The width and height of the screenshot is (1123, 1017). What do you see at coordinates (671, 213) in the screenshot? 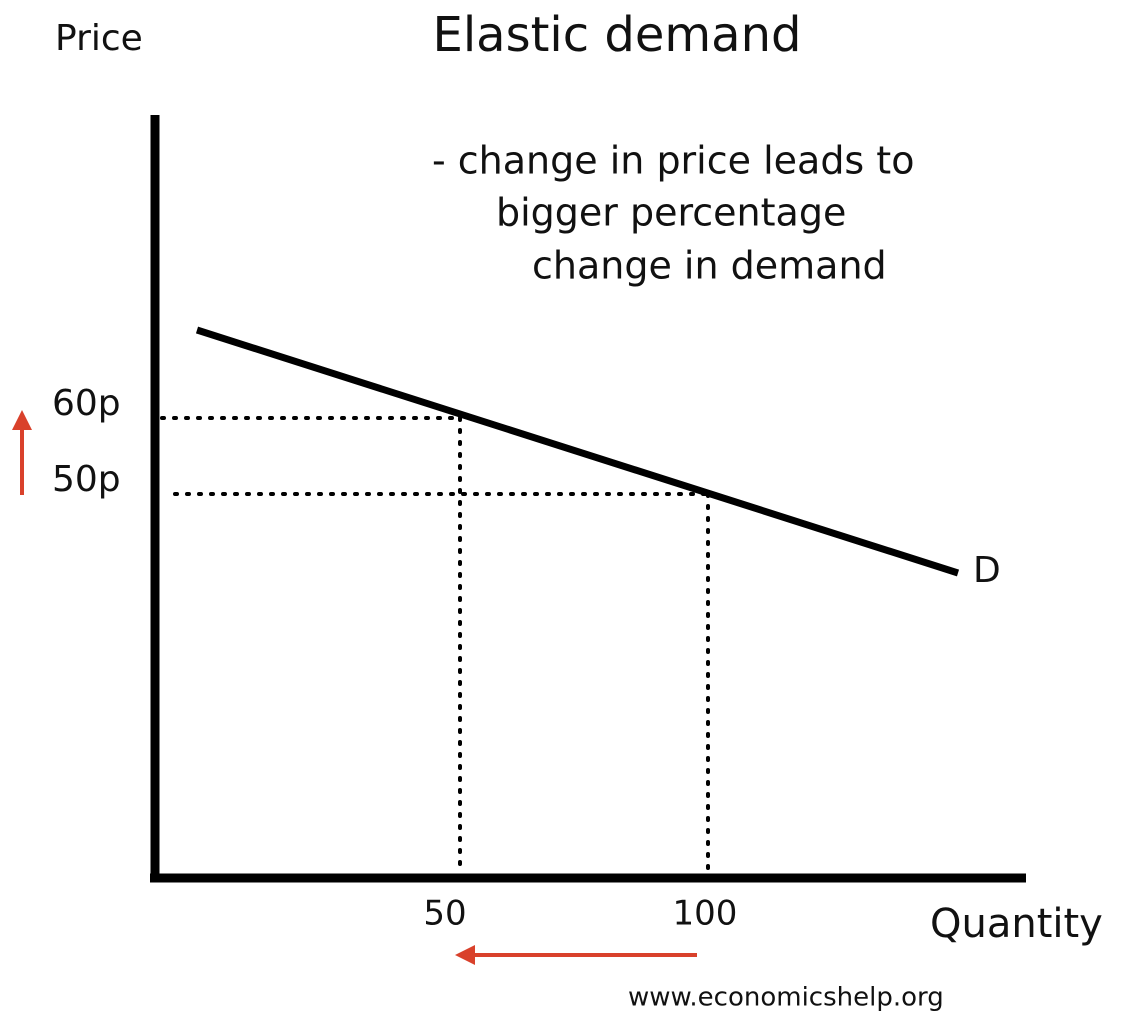
I see `annotation-line: bigger percentage` at bounding box center [671, 213].